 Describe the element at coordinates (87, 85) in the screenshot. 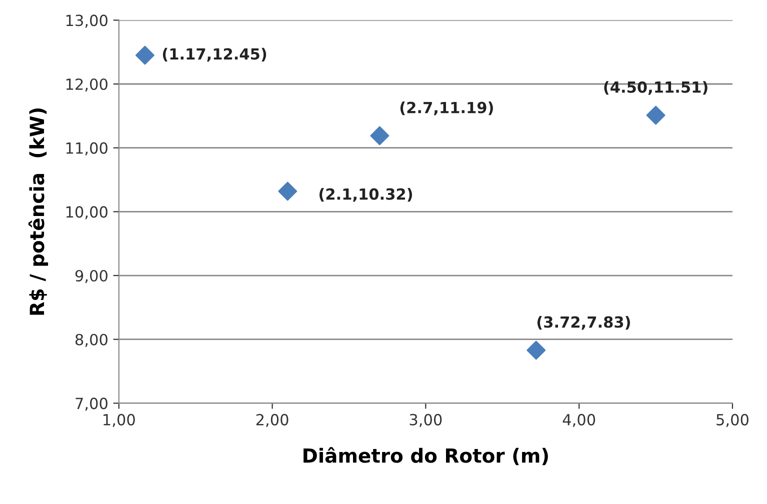

I see `y-tick-label: 12,00` at that location.